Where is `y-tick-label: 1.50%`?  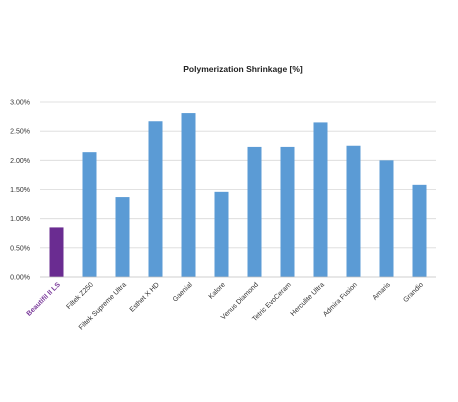 y-tick-label: 1.50% is located at coordinates (20, 190).